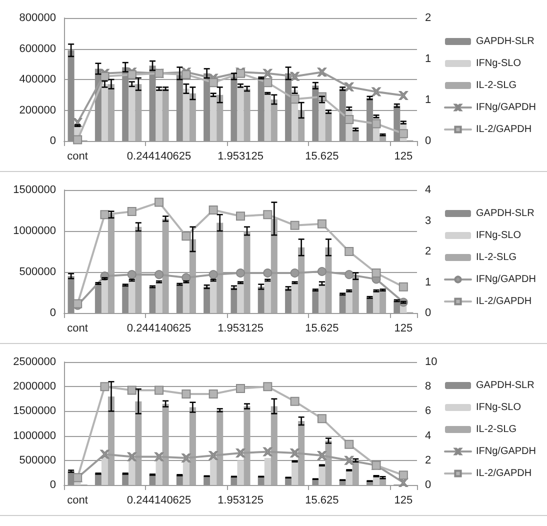  Describe the element at coordinates (34, 362) in the screenshot. I see `y-tick-label: 2500000` at that location.